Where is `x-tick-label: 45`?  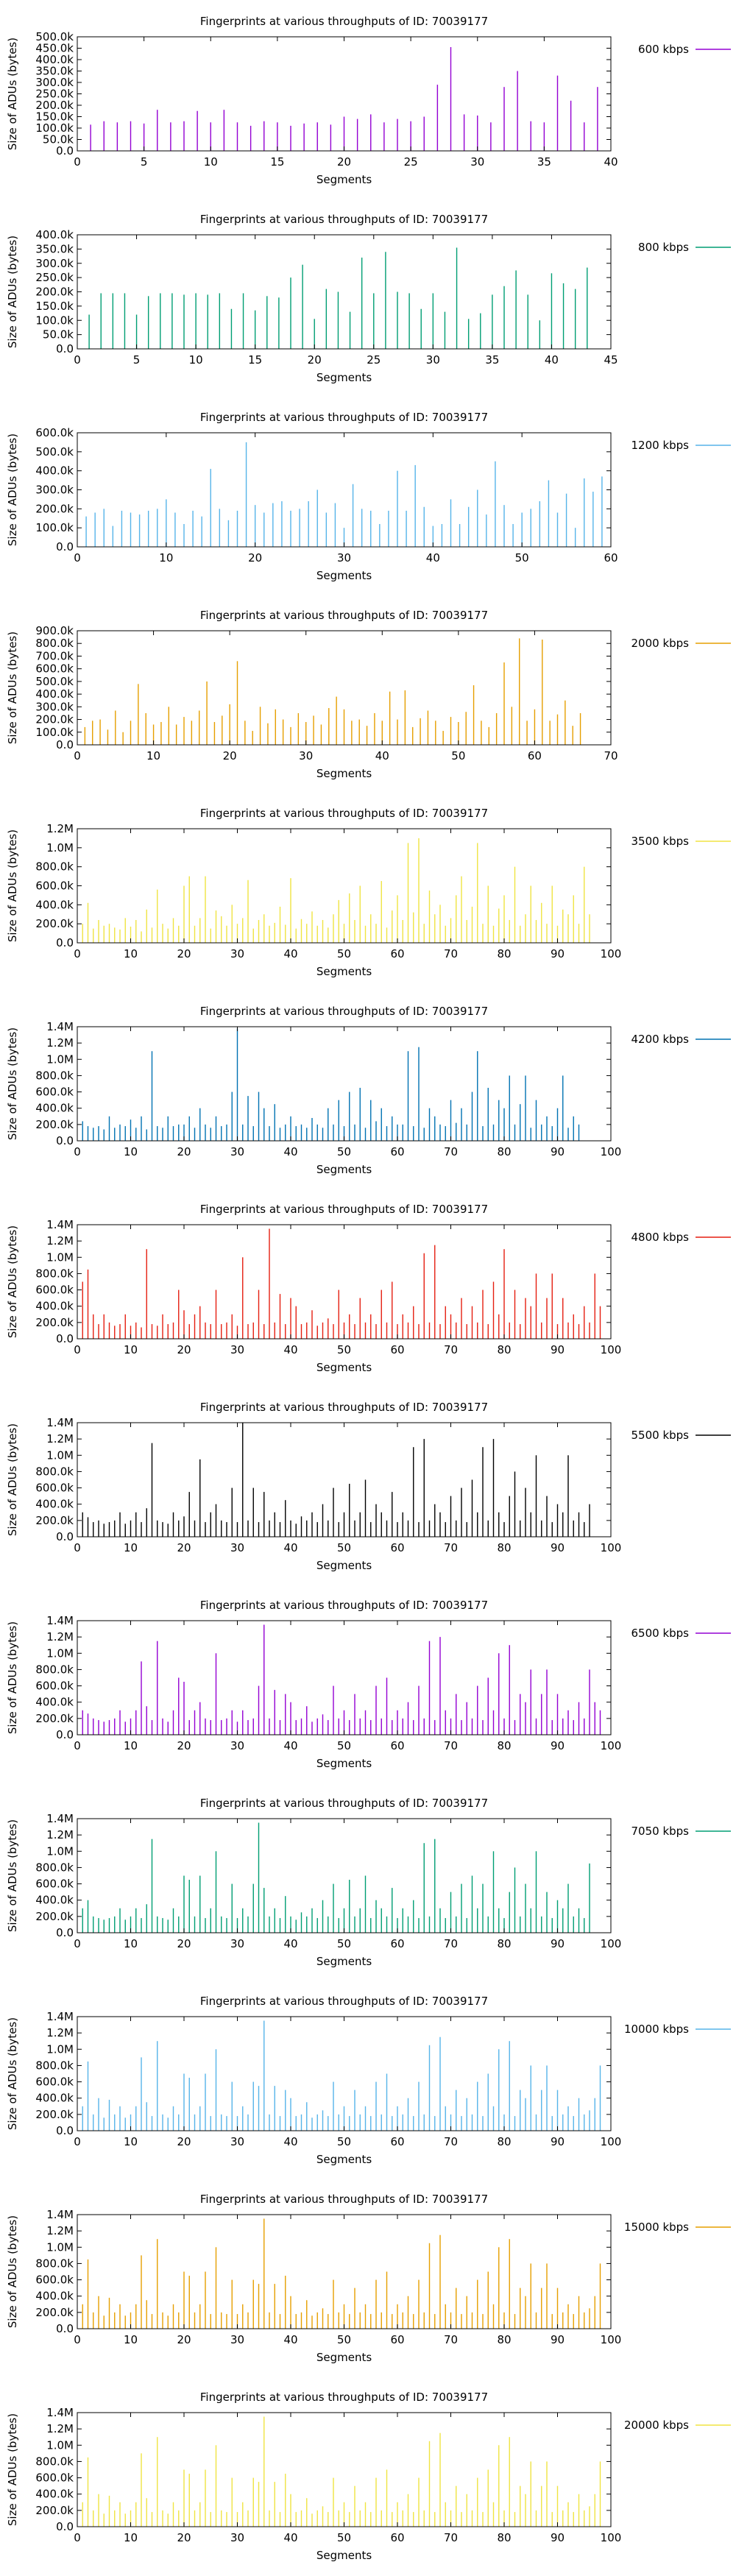
x-tick-label: 45 is located at coordinates (611, 360).